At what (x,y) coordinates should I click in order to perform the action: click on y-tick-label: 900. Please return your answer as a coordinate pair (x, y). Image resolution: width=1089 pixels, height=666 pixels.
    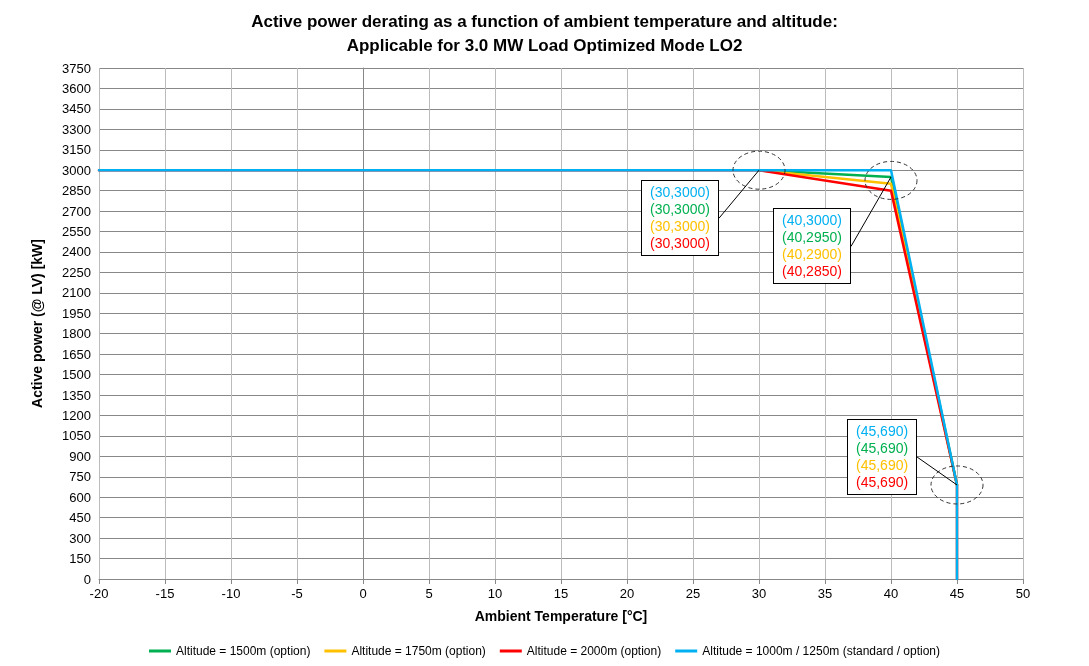
    Looking at the image, I should click on (80, 456).